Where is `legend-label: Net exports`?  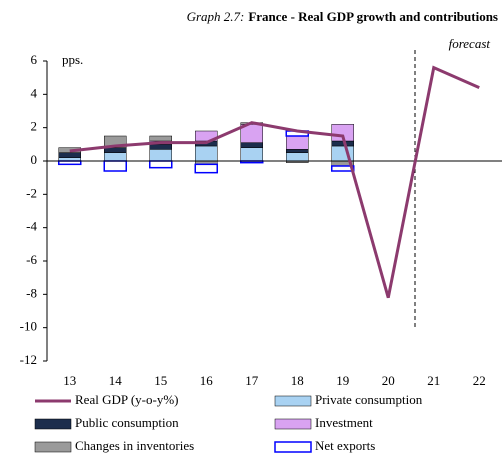 legend-label: Net exports is located at coordinates (345, 445).